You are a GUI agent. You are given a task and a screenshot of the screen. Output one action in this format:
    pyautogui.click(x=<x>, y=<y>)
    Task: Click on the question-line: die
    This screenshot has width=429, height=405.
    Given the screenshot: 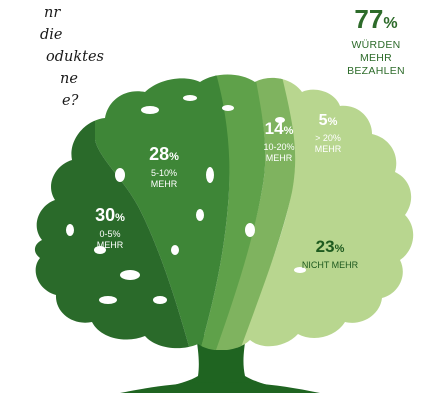 What is the action you would take?
    pyautogui.click(x=51, y=35)
    